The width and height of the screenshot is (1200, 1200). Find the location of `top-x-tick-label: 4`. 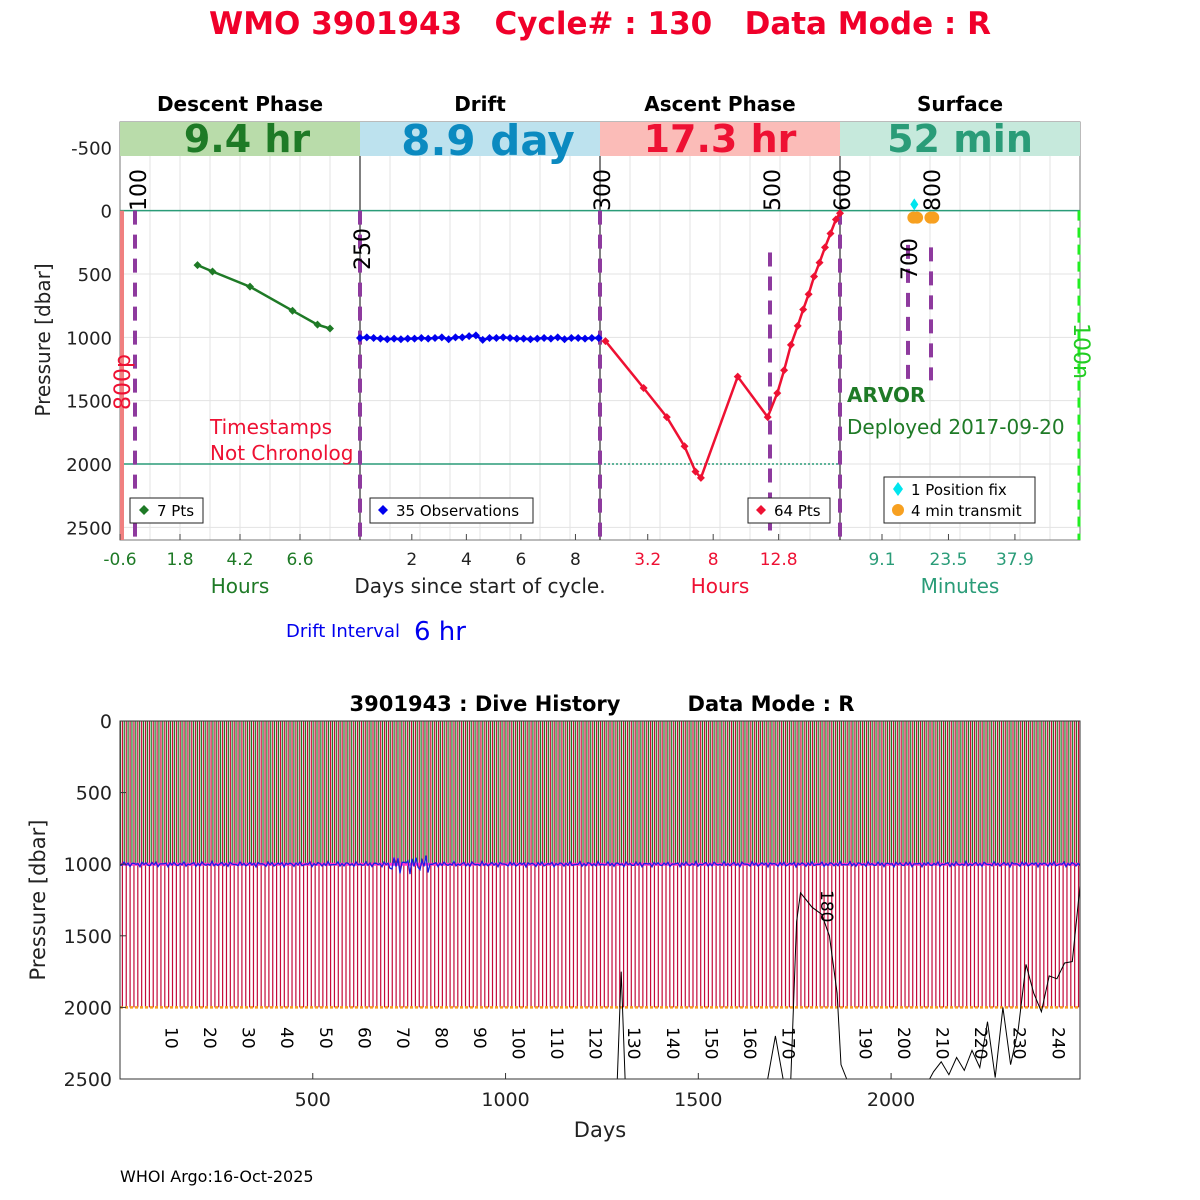

top-x-tick-label: 4 is located at coordinates (466, 560).